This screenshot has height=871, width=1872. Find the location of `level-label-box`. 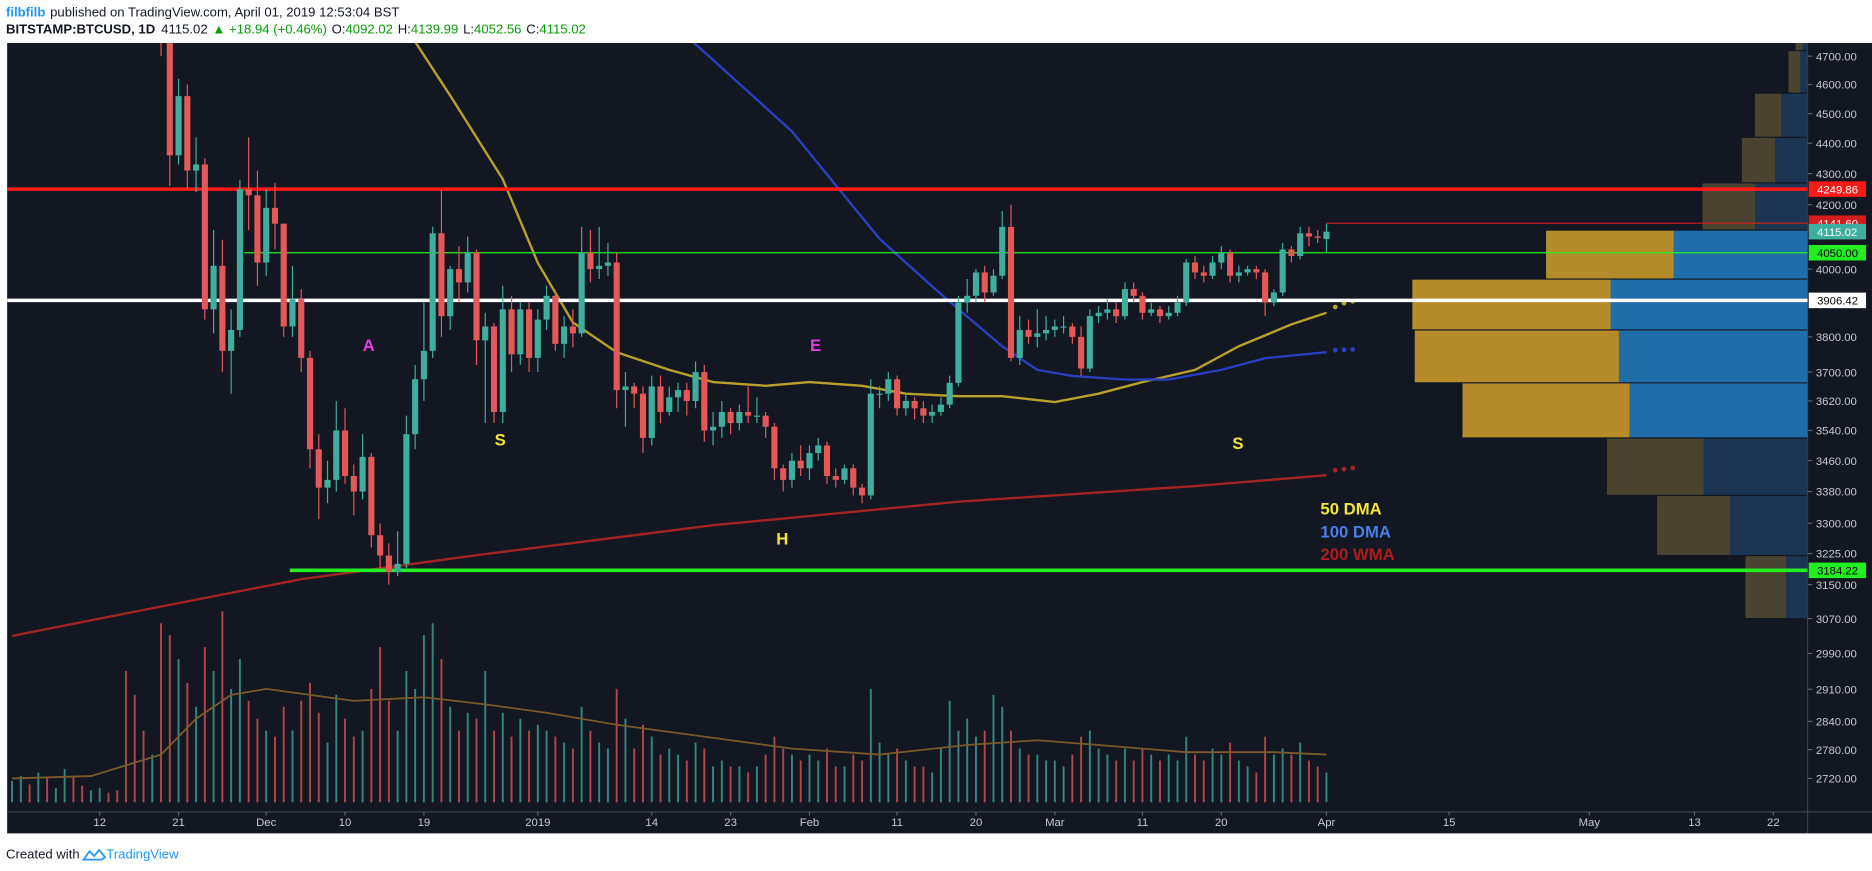

level-label-box is located at coordinates (1837, 300).